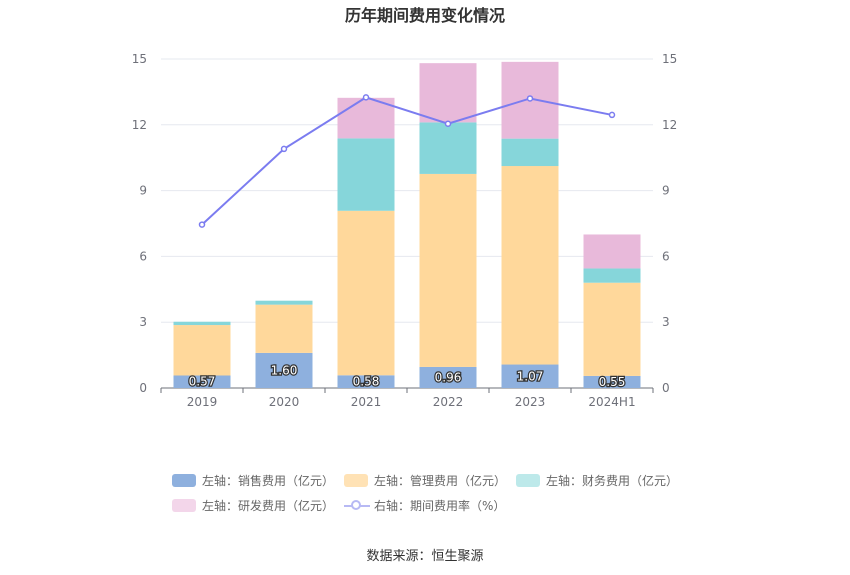 Image resolution: width=850 pixels, height=575 pixels. I want to click on y-right-tick-label: 9, so click(666, 191).